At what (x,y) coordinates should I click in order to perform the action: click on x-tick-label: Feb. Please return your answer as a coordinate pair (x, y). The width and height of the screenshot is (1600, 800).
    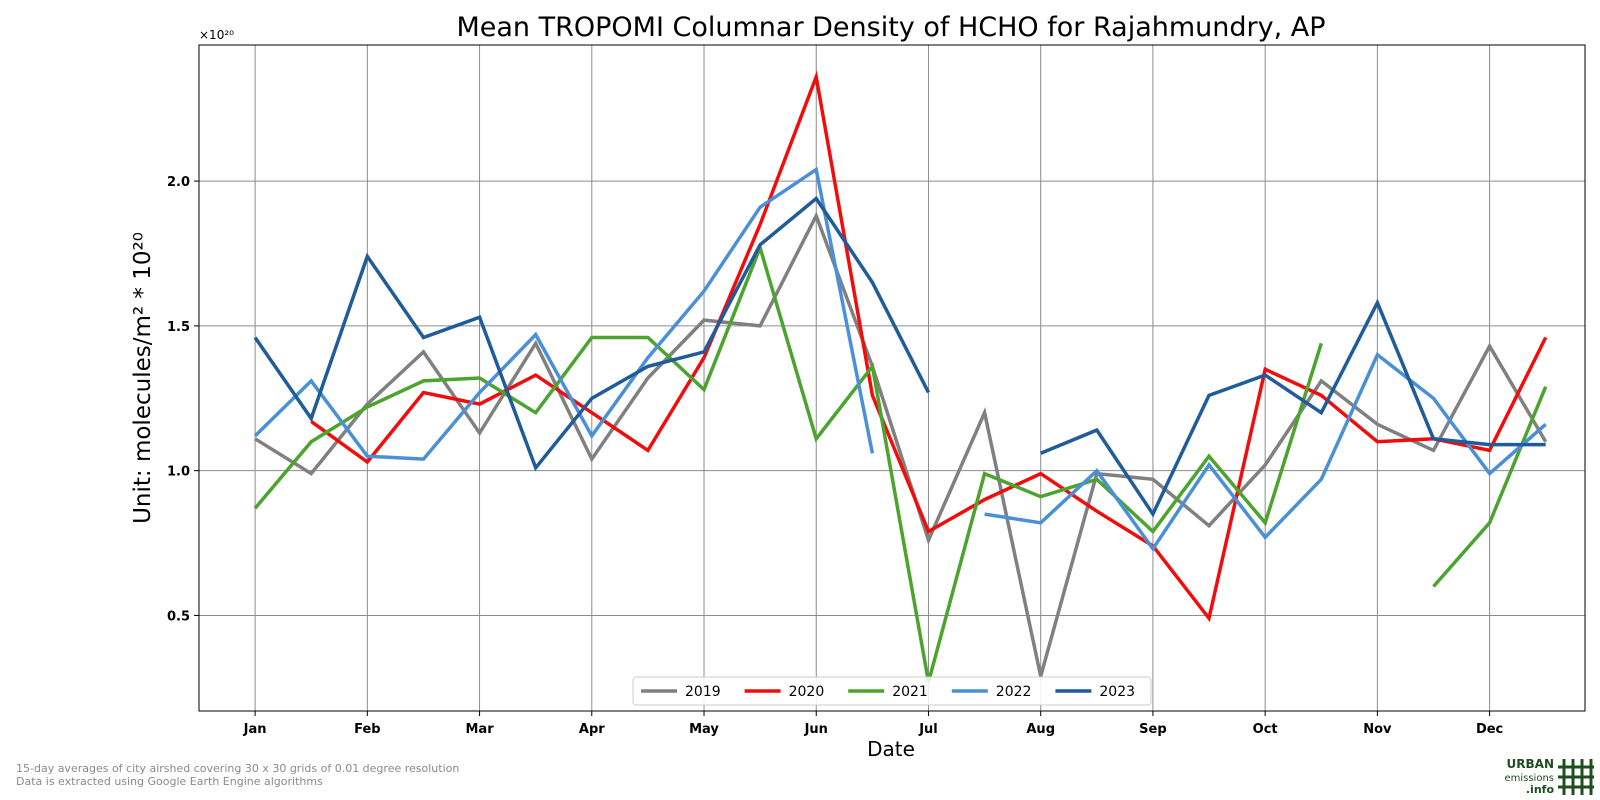
    Looking at the image, I should click on (367, 729).